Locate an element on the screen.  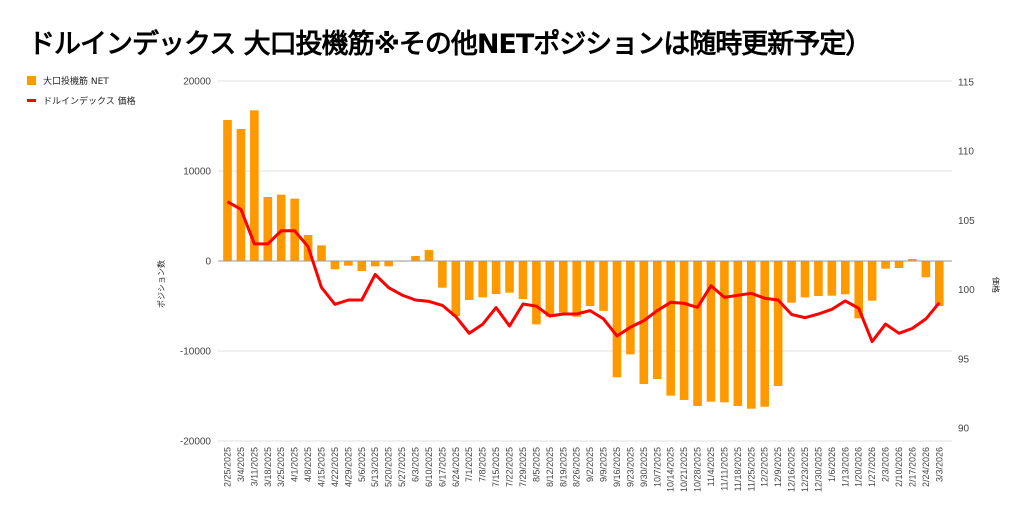
x-tick-label: 10/7/2025 is located at coordinates (657, 467).